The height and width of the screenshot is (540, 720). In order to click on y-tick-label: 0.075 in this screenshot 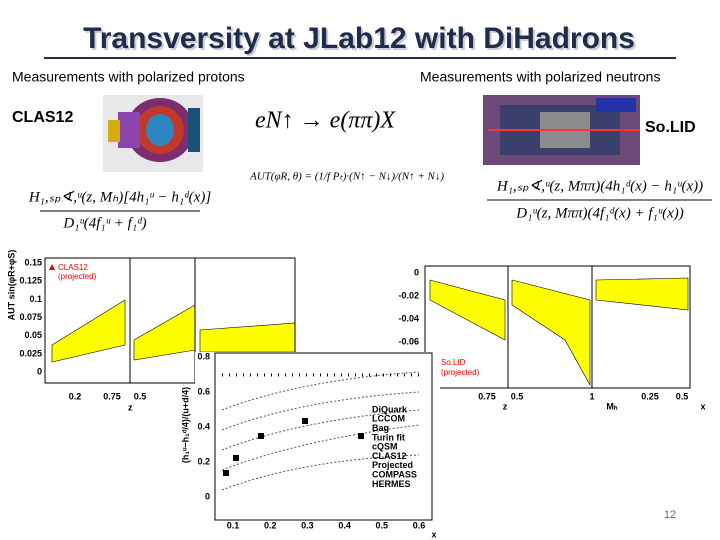, I will do `click(30, 317)`.